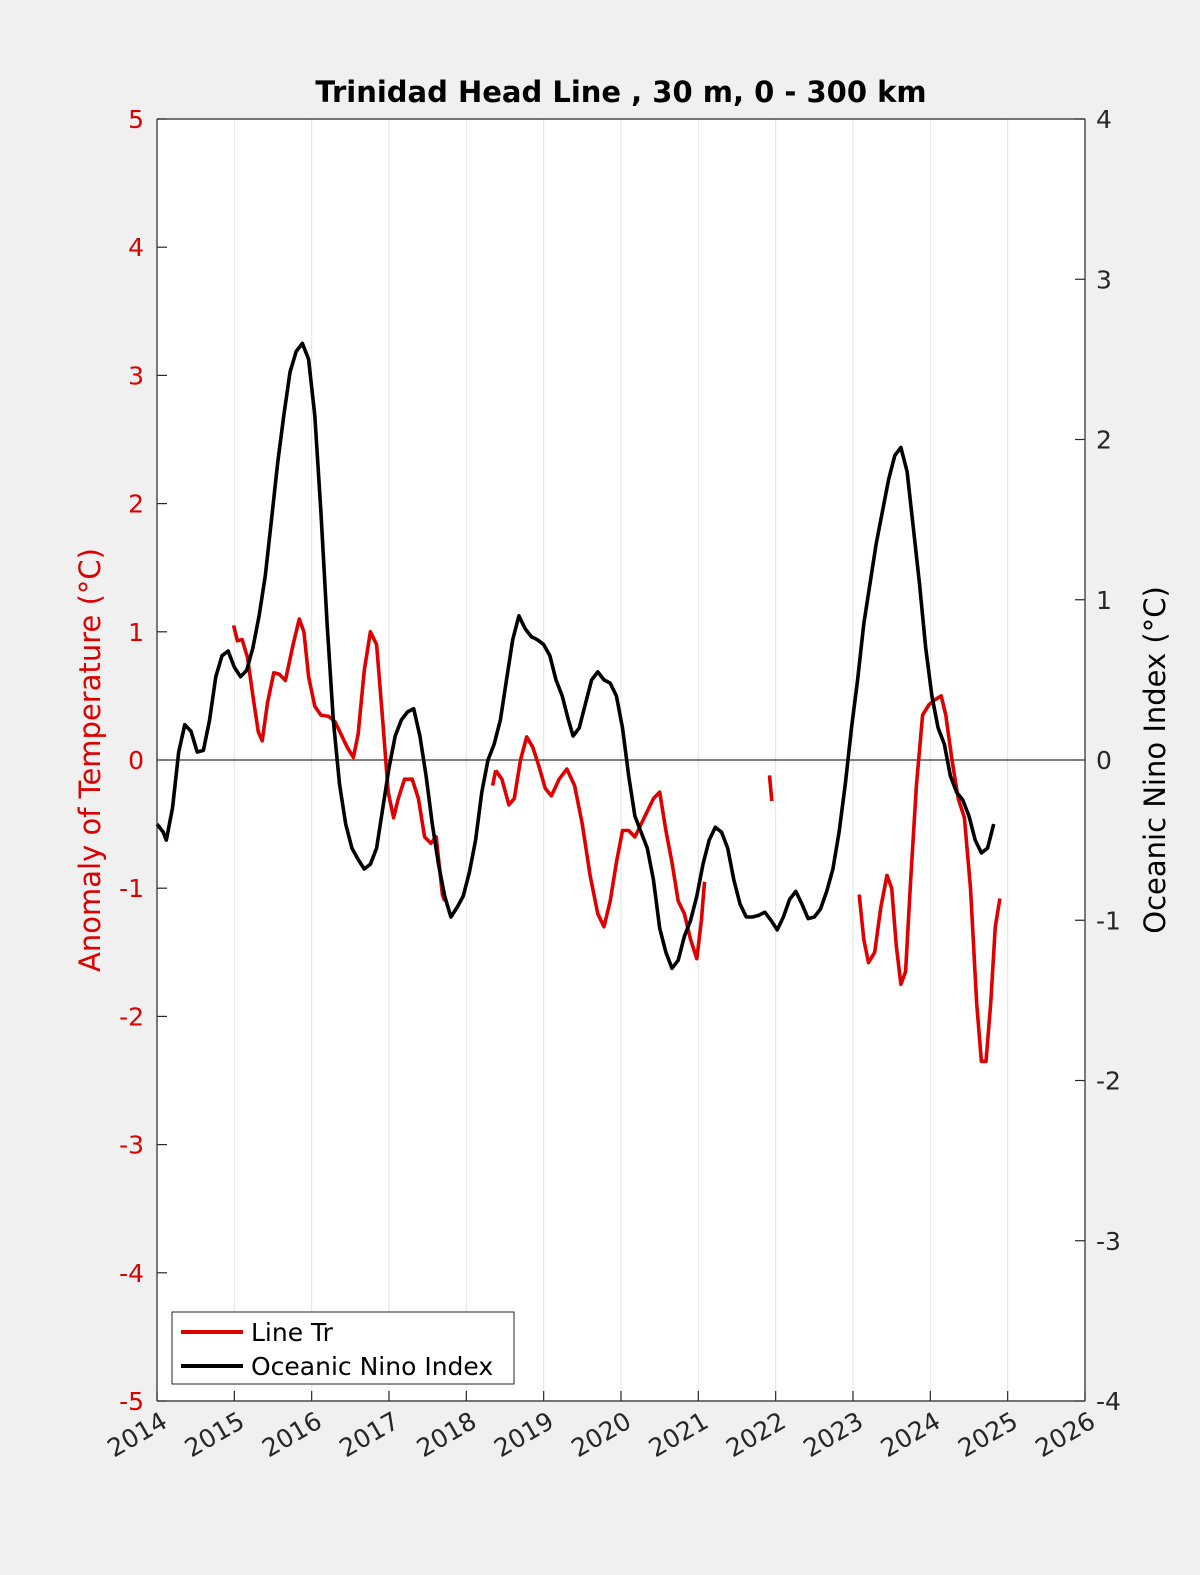 The width and height of the screenshot is (1200, 1575). Describe the element at coordinates (833, 1434) in the screenshot. I see `x-tick-label: 2023` at that location.